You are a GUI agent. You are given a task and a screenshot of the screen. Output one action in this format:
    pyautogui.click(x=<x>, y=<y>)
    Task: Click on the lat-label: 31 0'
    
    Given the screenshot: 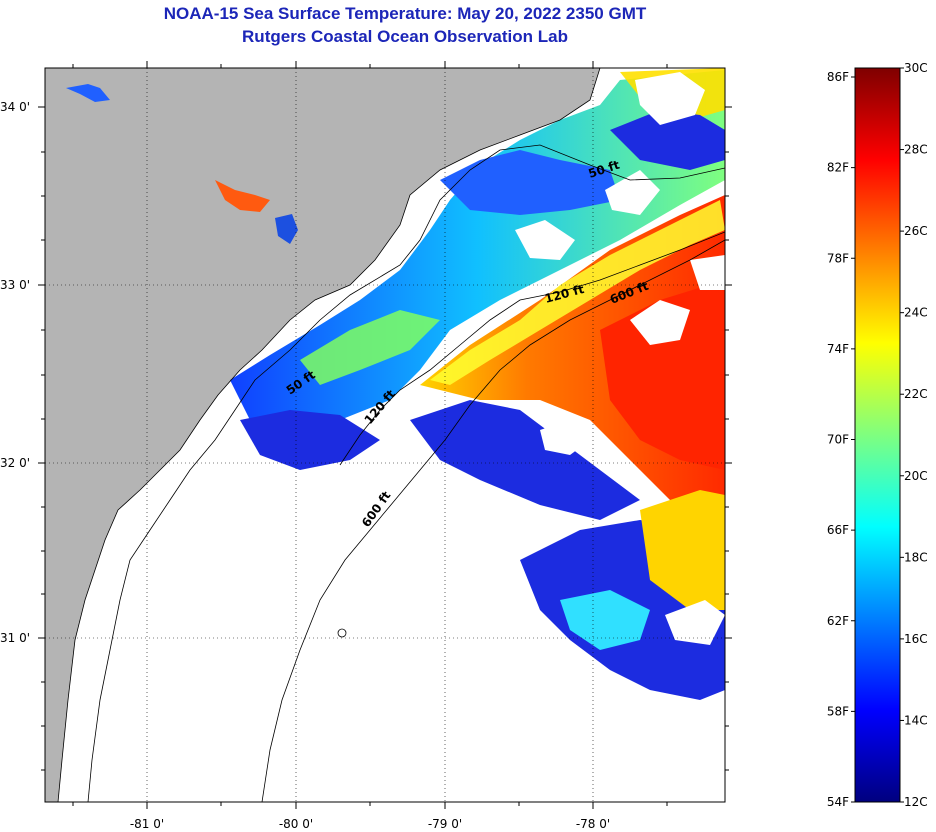 What is the action you would take?
    pyautogui.click(x=15, y=638)
    